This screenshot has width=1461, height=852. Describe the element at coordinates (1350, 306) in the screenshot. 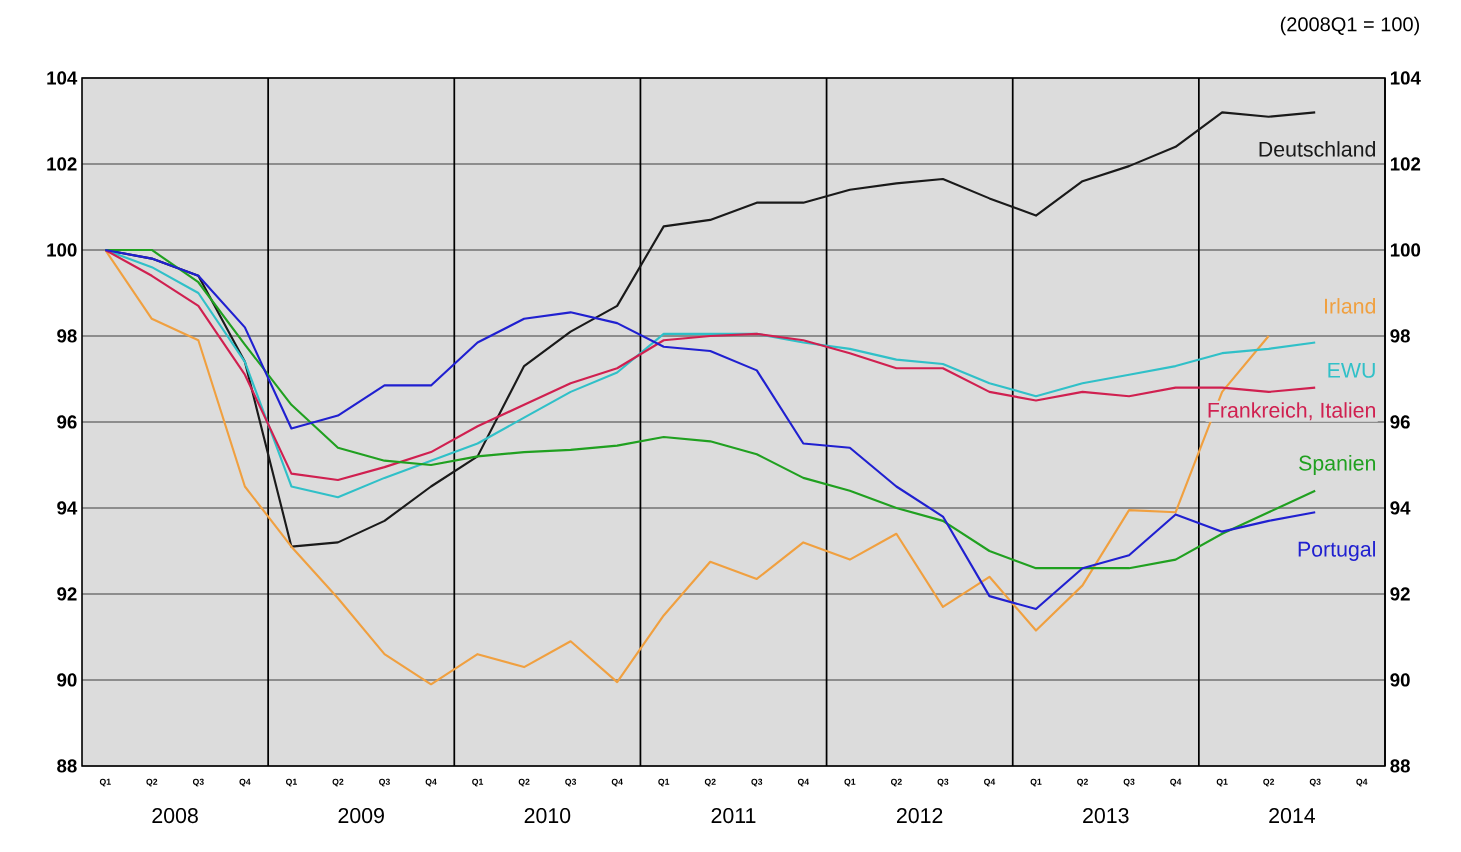

I see `text: Irland` at that location.